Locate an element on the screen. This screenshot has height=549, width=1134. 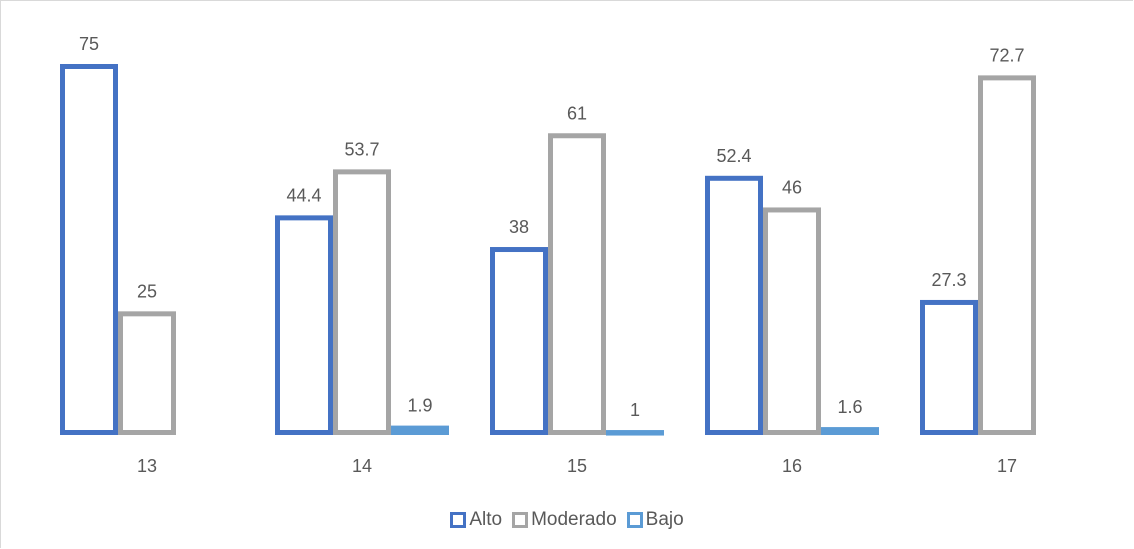
x-tick-label-14: 14 is located at coordinates (362, 466).